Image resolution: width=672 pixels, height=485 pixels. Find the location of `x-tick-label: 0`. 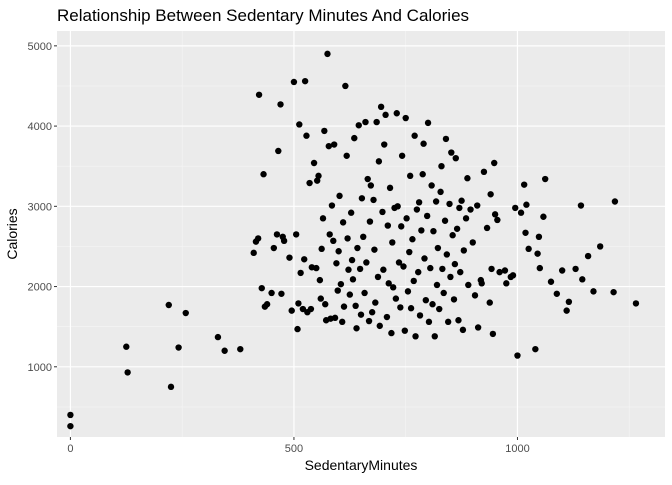

x-tick-label: 0 is located at coordinates (70, 449).